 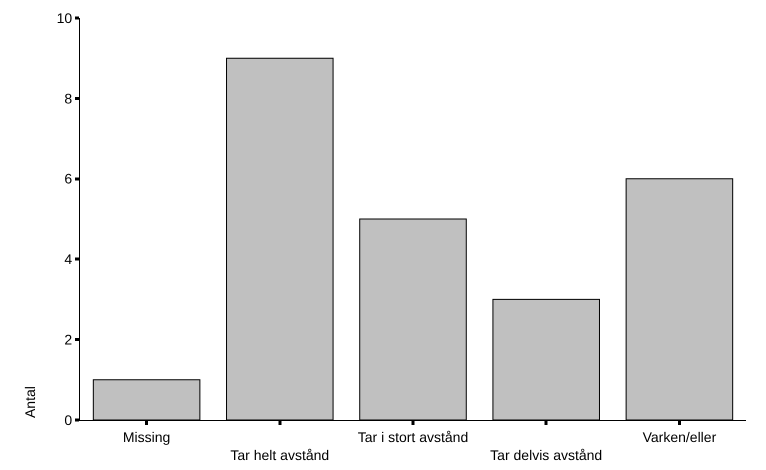 I want to click on x-tick-label: Tar i stort avstånd, so click(x=413, y=436).